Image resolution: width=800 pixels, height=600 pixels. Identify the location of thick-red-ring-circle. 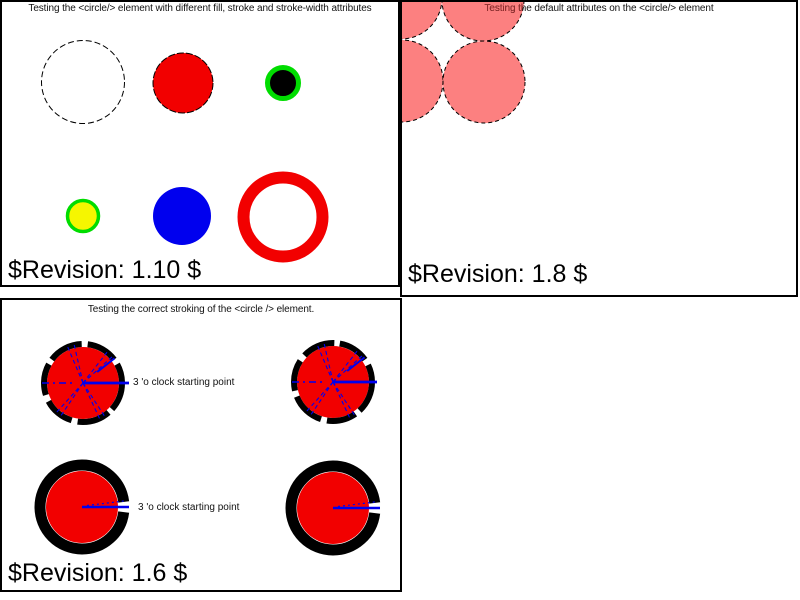
(283, 217).